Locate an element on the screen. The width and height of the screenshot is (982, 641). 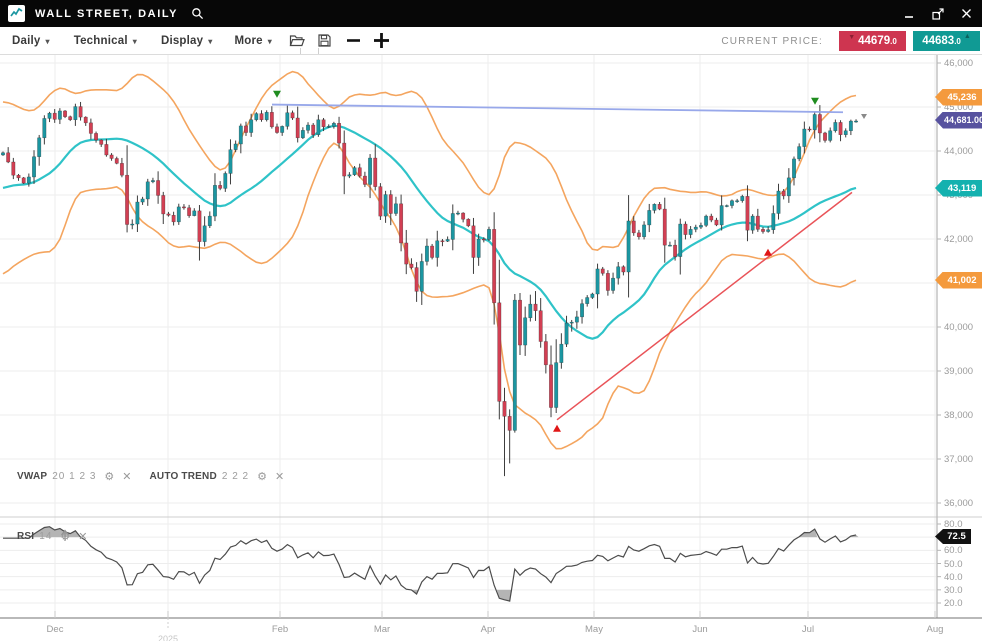
price-axis-label: 44,000 is located at coordinates (959, 151).